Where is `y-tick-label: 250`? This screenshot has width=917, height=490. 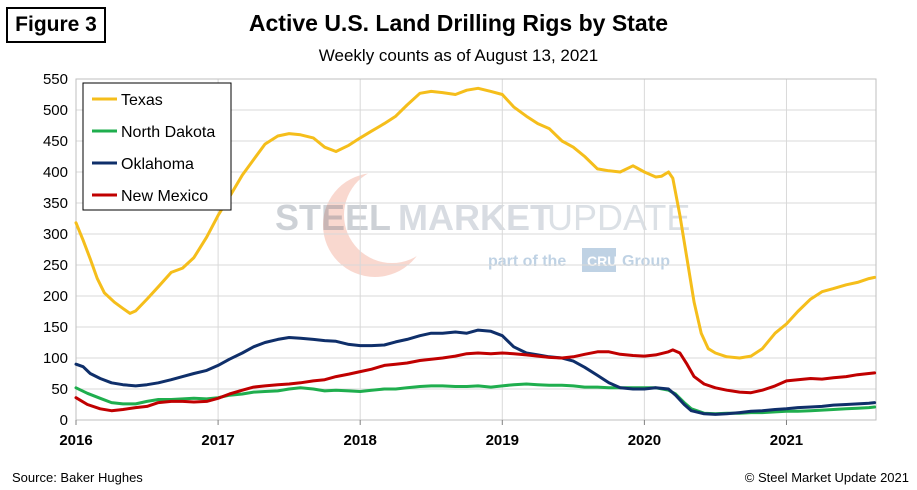
y-tick-label: 250 is located at coordinates (55, 265).